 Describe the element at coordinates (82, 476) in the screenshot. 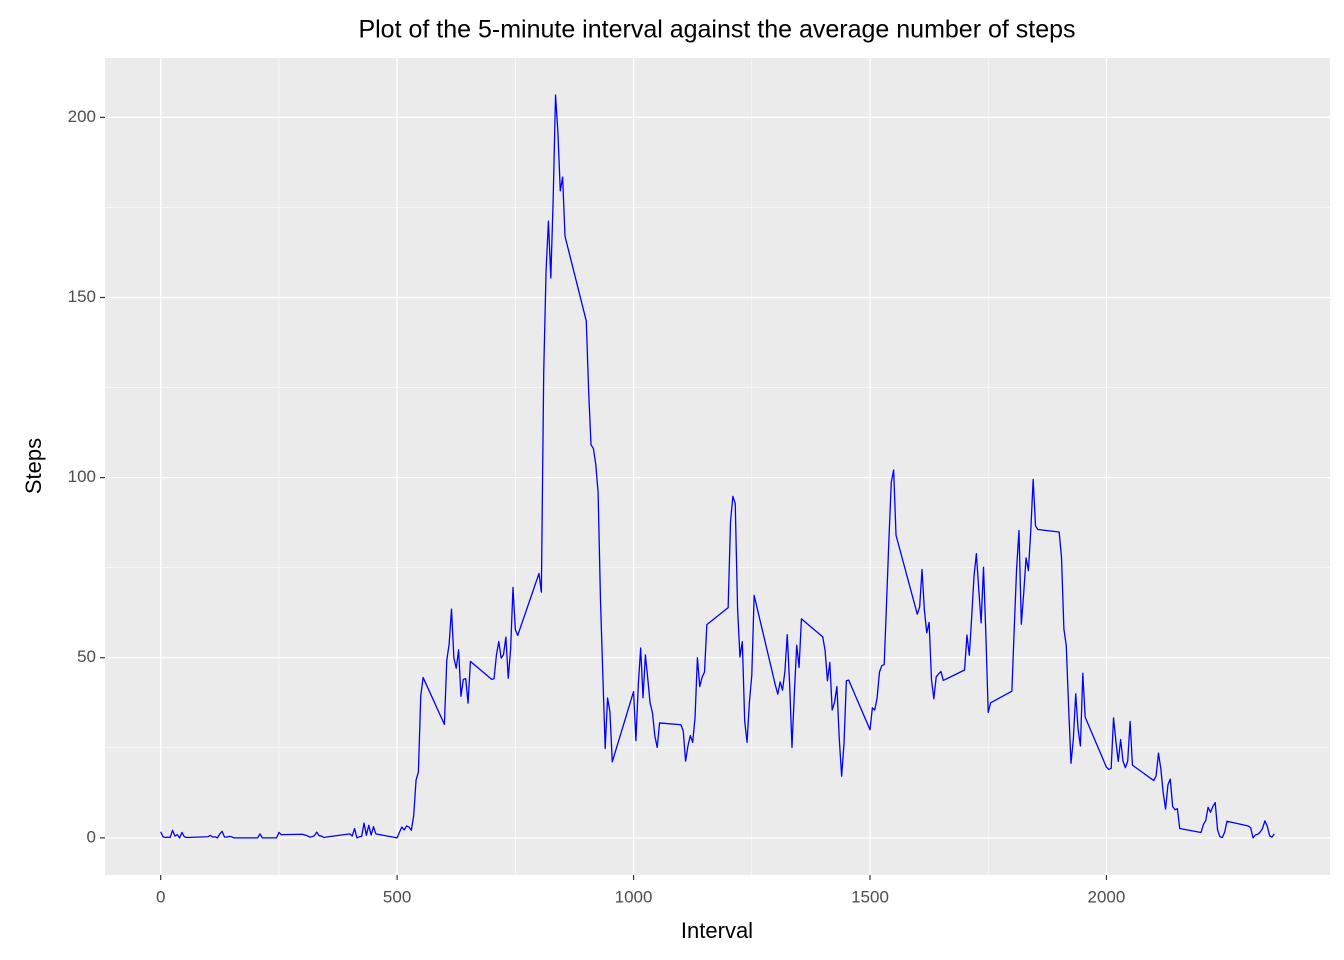

I see `y-tick-label: 100` at that location.